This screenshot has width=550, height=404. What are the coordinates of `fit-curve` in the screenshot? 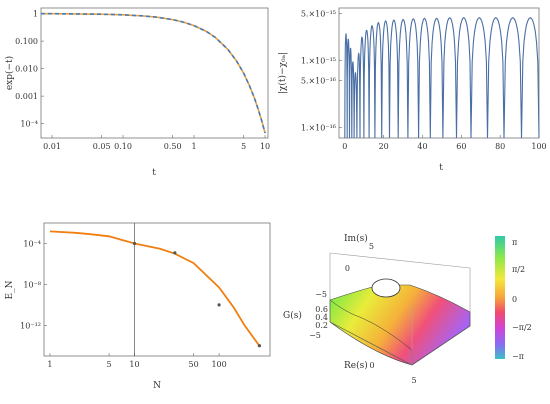 It's located at (155, 288).